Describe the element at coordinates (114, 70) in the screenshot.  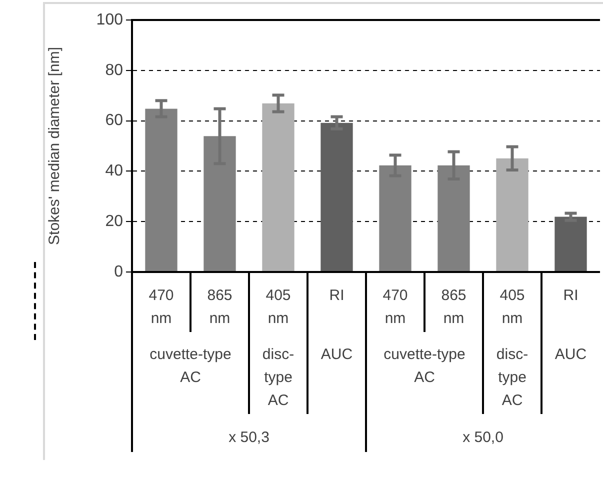
I see `y-tick-label: 80` at that location.